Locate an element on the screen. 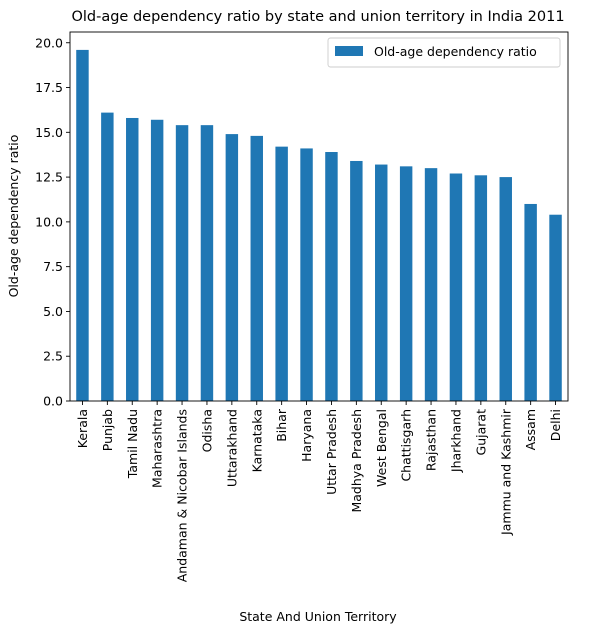 This screenshot has height=633, width=610. y-tick-label: 5.0 is located at coordinates (53, 311).